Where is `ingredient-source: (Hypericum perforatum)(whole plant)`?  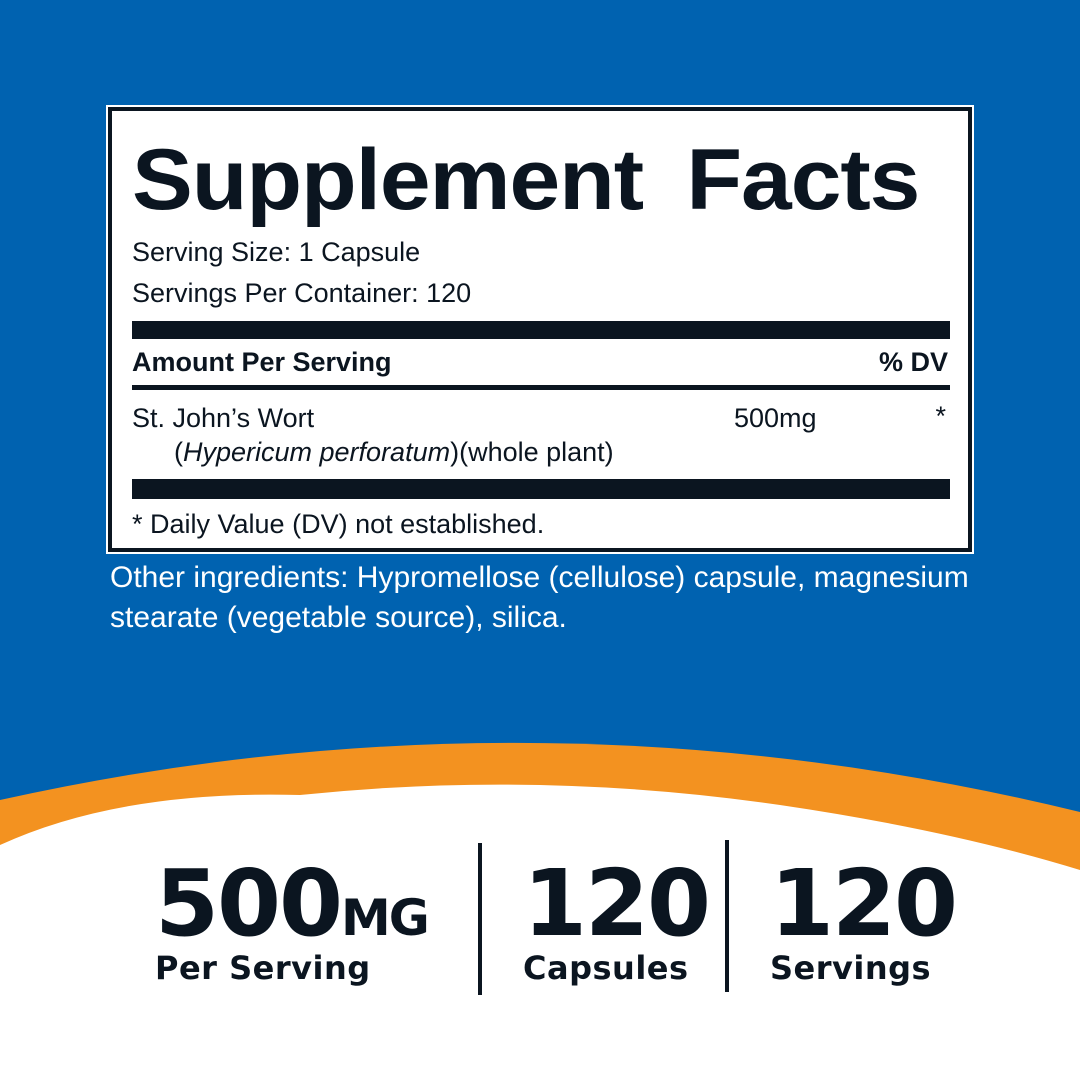 ingredient-source: (Hypericum perforatum)(whole plant) is located at coordinates (394, 452).